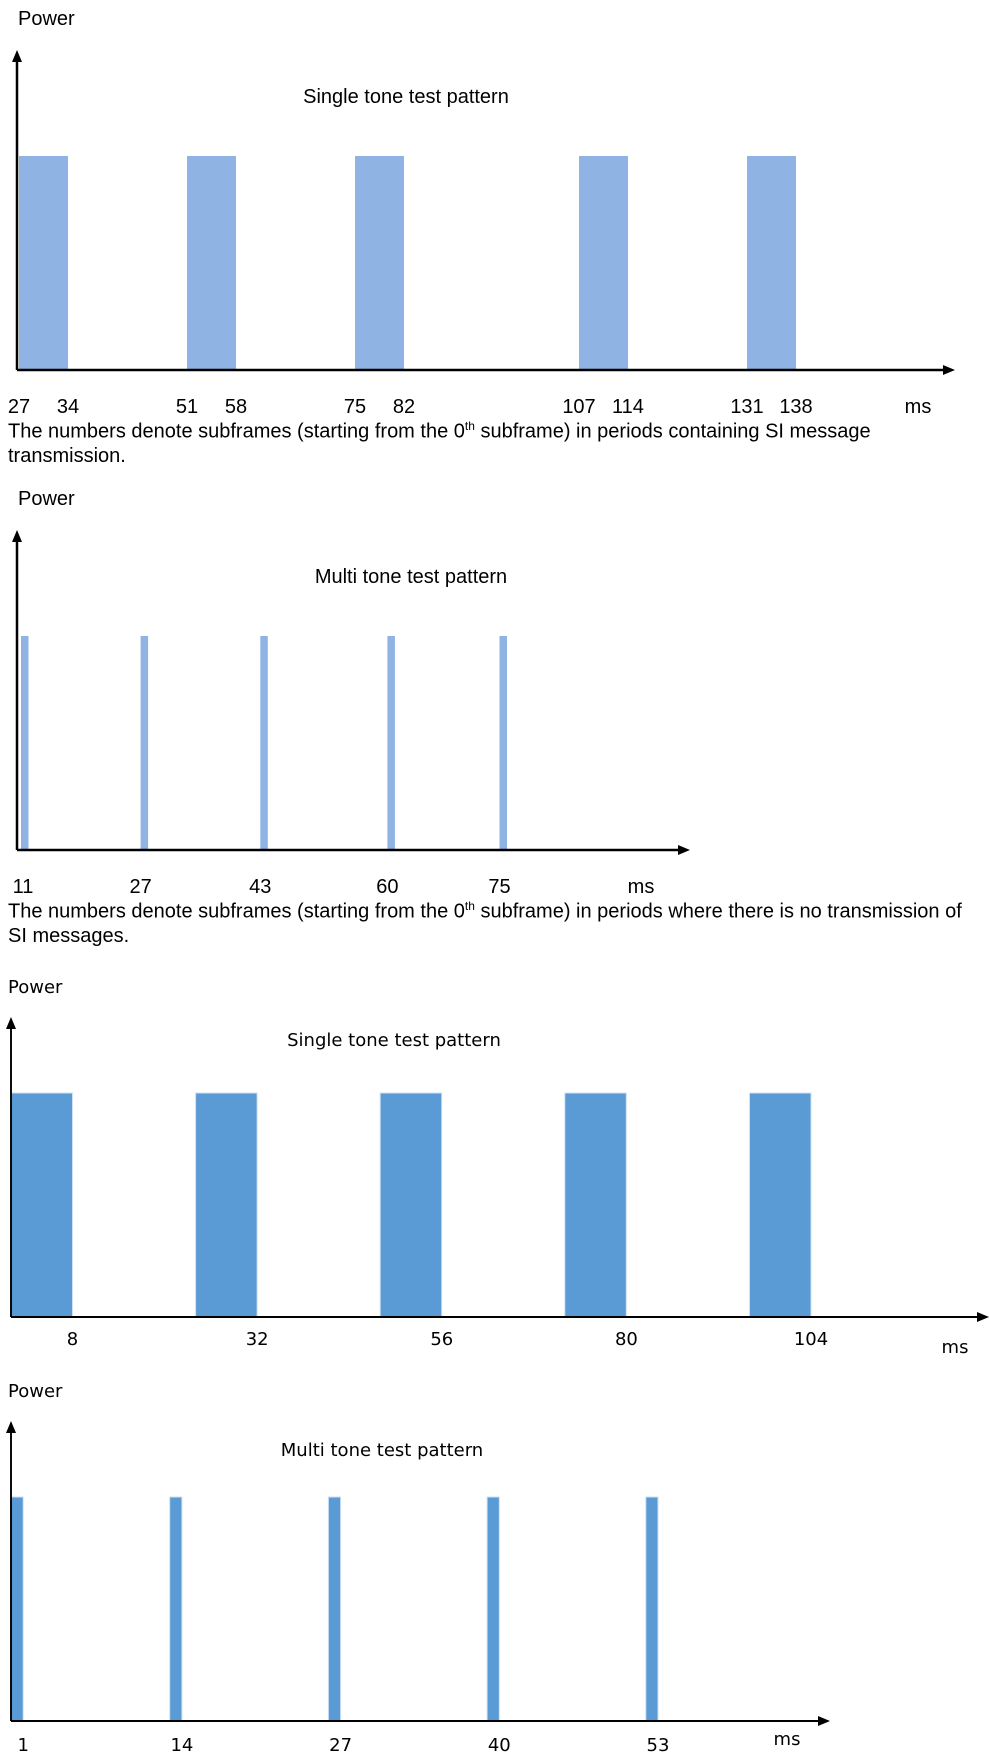 The height and width of the screenshot is (1755, 989). Describe the element at coordinates (355, 407) in the screenshot. I see `chart-1-tick-label: 75` at that location.